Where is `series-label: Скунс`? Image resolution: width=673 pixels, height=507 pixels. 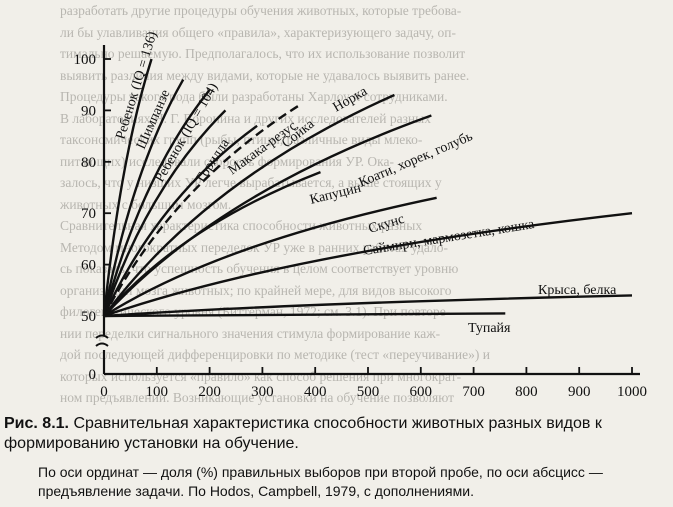
series-label: Скунс is located at coordinates (386, 224).